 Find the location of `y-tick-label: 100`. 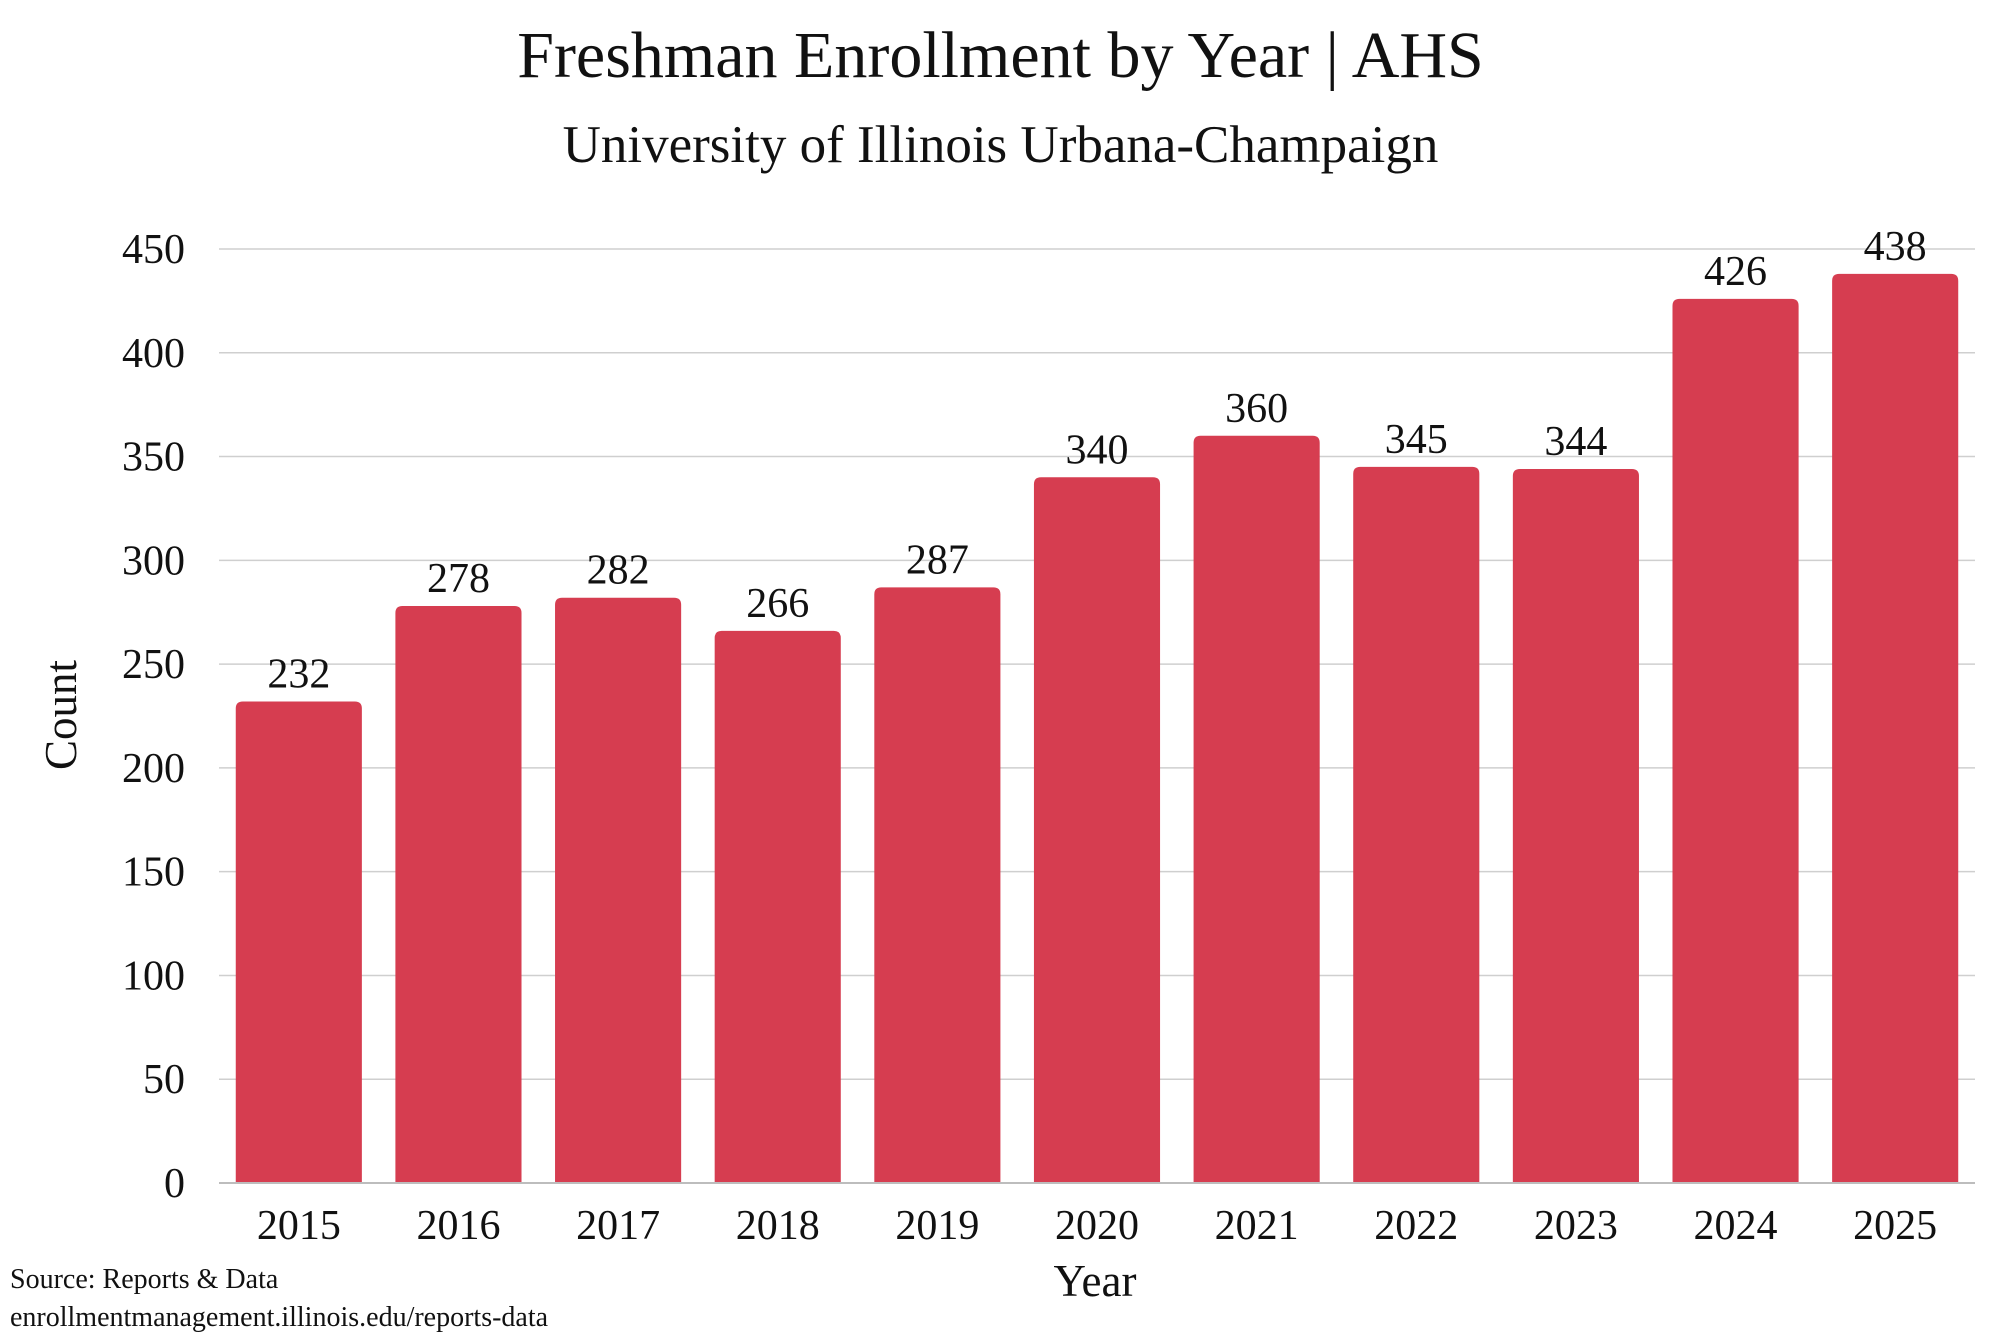

y-tick-label: 100 is located at coordinates (153, 976).